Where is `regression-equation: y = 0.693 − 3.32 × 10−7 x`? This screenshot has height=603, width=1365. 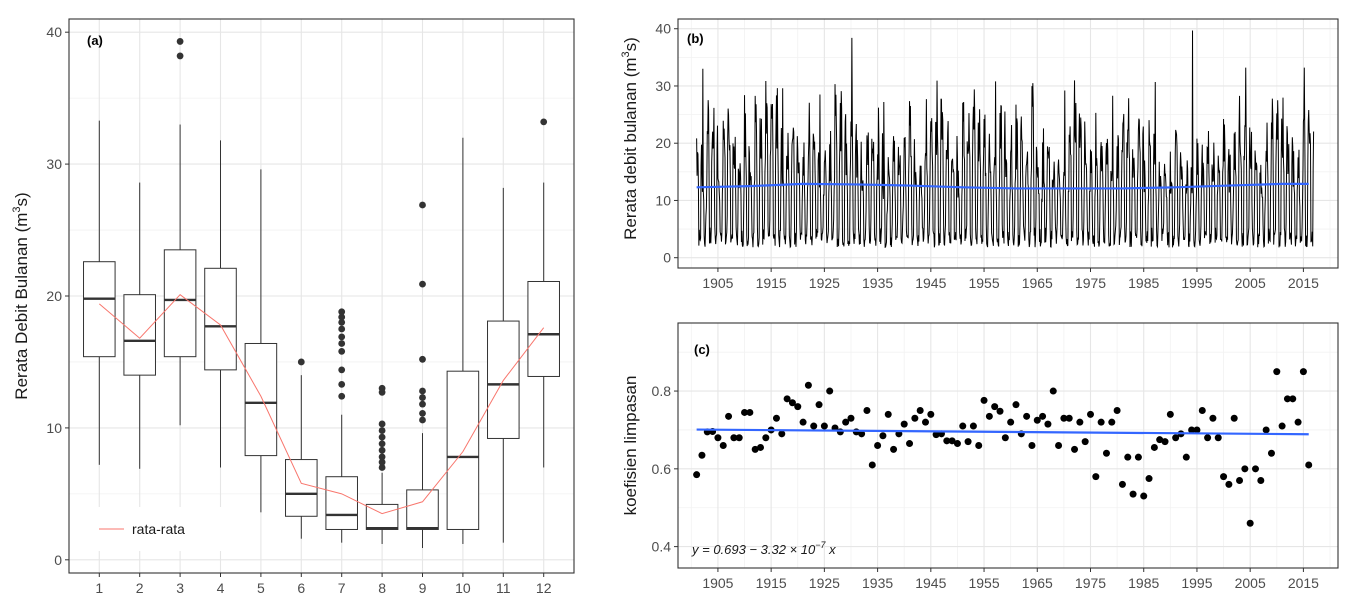 regression-equation: y = 0.693 − 3.32 × 10−7 x is located at coordinates (763, 548).